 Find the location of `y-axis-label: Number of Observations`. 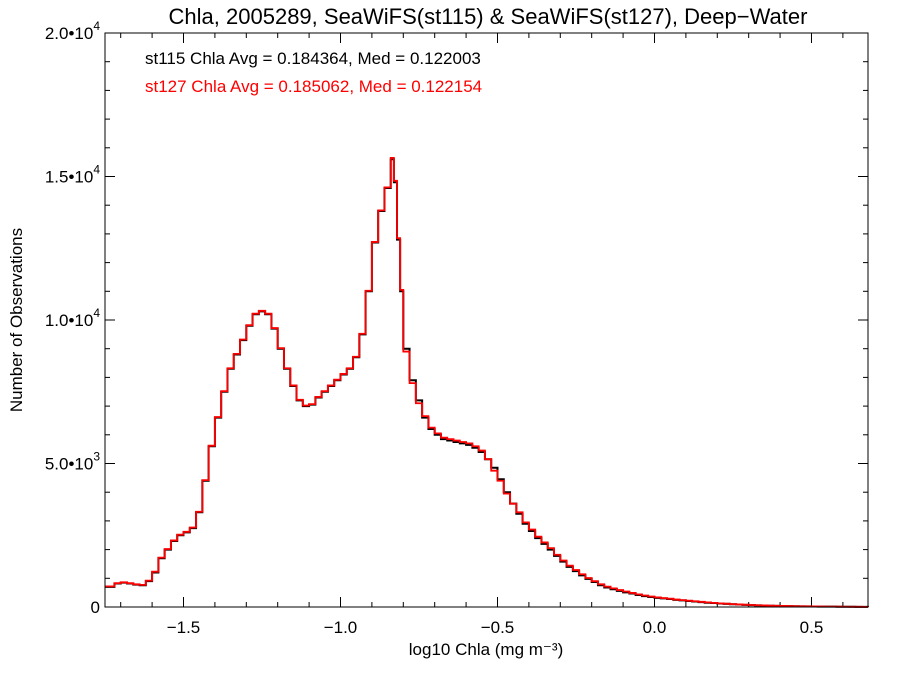

y-axis-label: Number of Observations is located at coordinates (16, 320).